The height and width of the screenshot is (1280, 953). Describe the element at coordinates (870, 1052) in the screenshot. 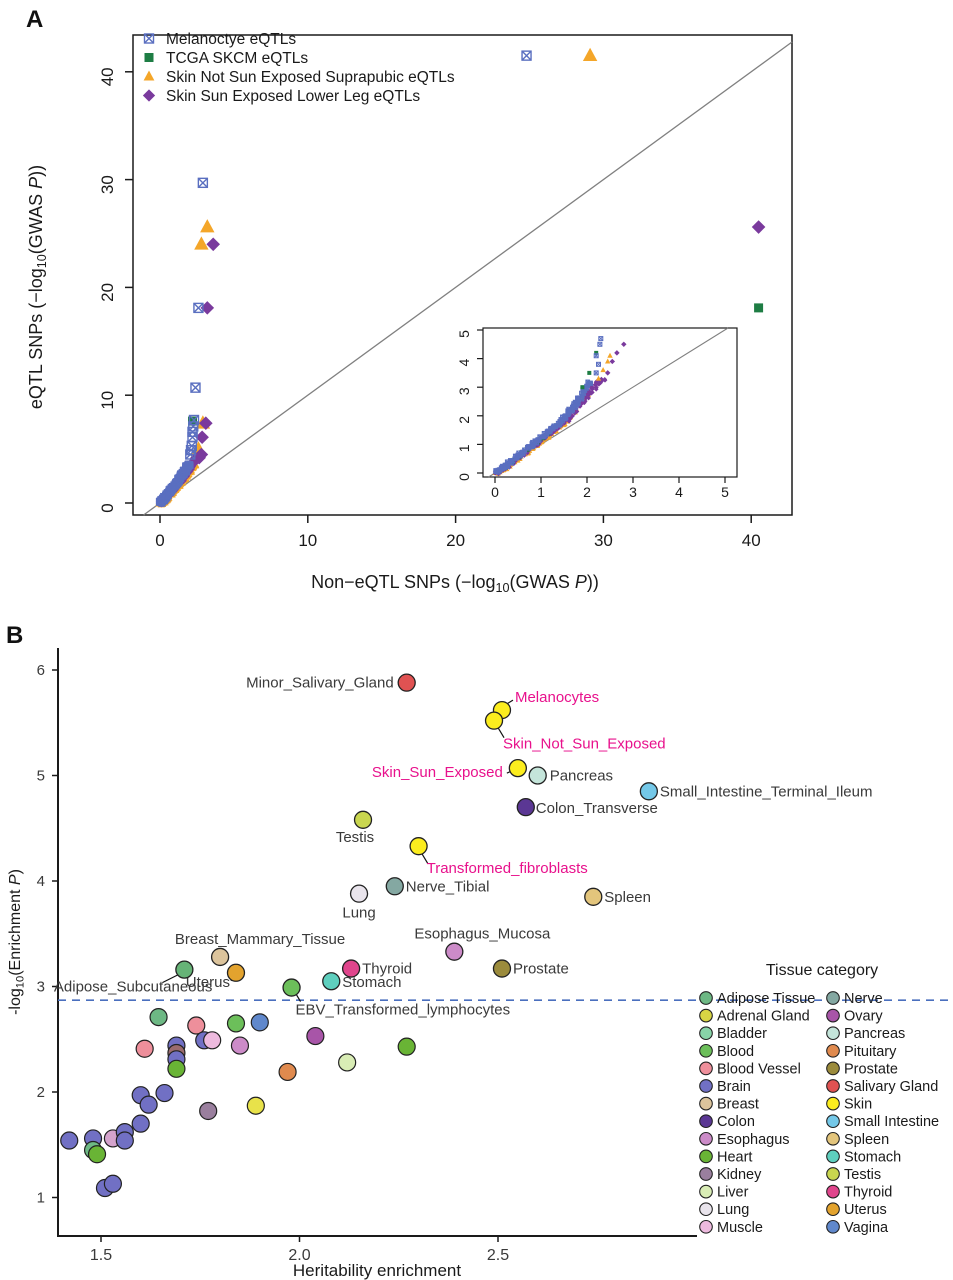

I see `legend-label: Pituitary` at that location.